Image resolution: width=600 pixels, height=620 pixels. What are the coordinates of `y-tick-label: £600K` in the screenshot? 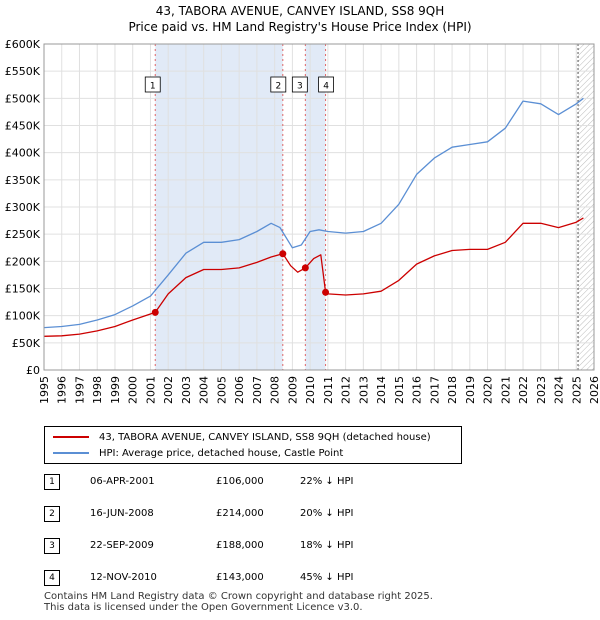 It's located at (23, 44).